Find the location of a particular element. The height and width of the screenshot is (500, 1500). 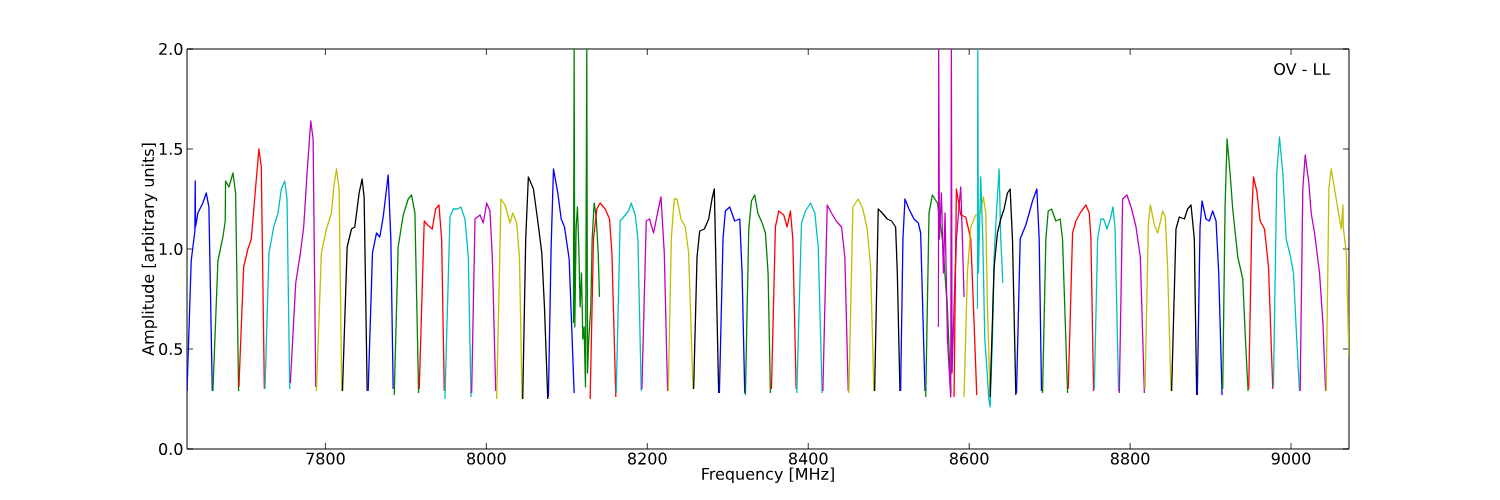

y-tick-label: 0.5 is located at coordinates (171, 349).